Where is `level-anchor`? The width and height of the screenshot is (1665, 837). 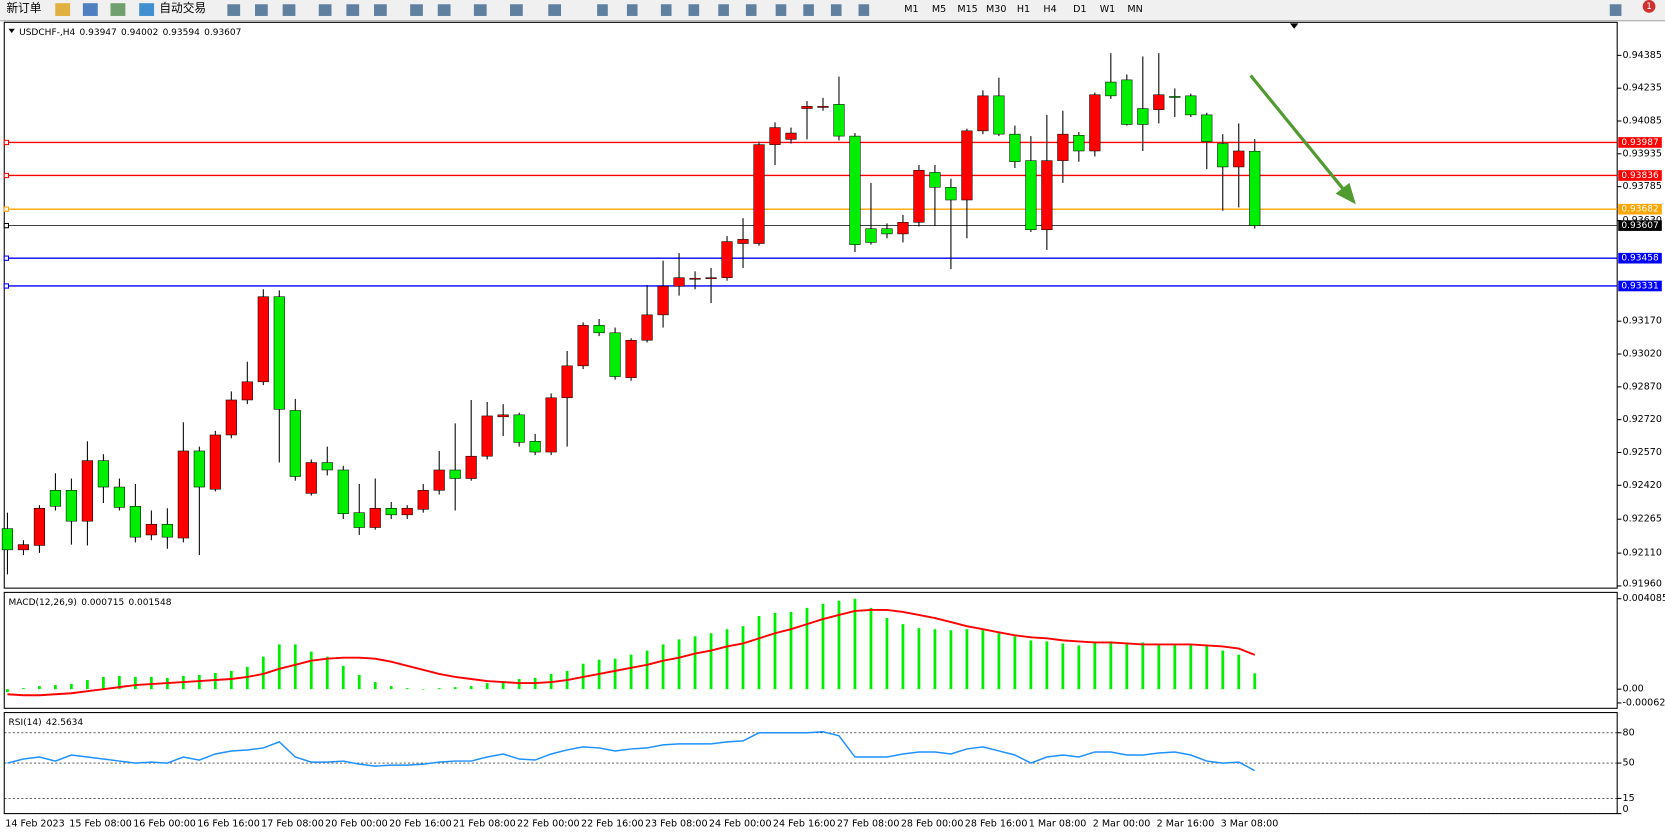 level-anchor is located at coordinates (6, 209).